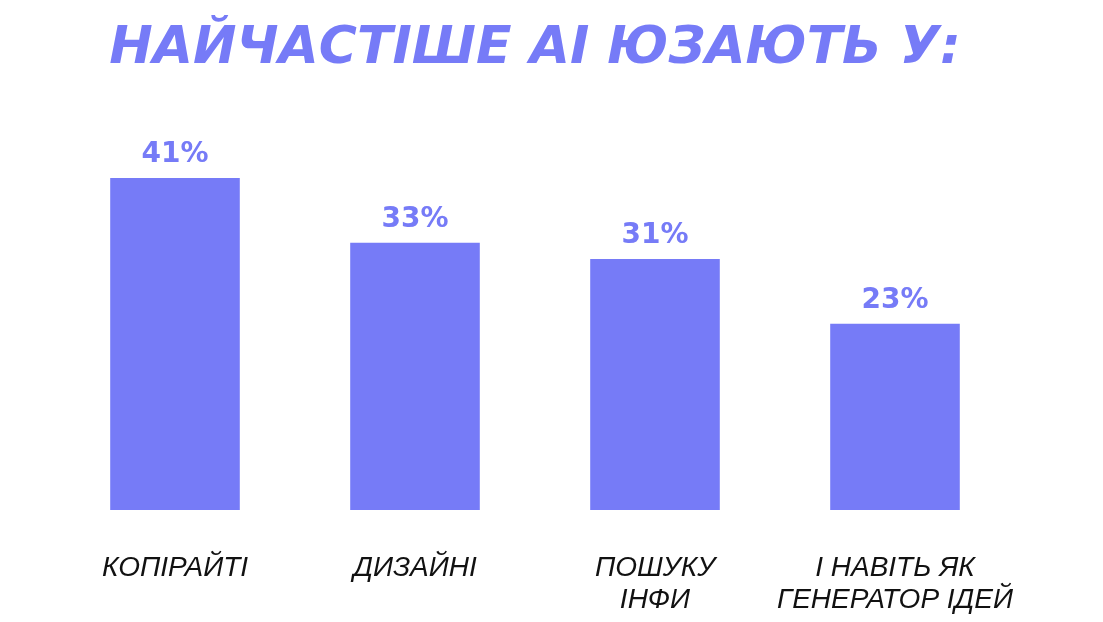 The image size is (1103, 622). What do you see at coordinates (415, 217) in the screenshot?
I see `data-label: 33%` at bounding box center [415, 217].